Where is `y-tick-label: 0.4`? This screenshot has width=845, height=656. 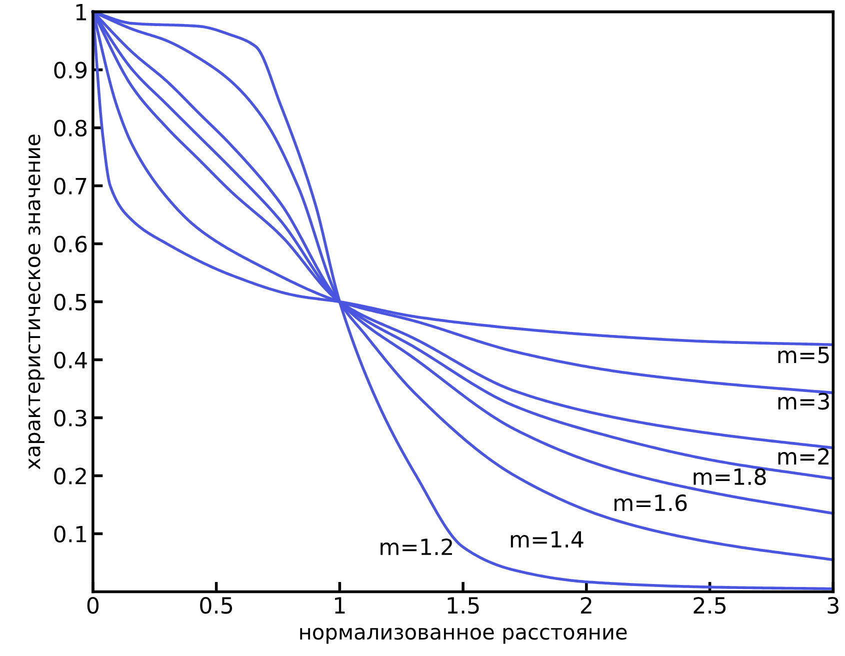
y-tick-label: 0.4 is located at coordinates (70, 360).